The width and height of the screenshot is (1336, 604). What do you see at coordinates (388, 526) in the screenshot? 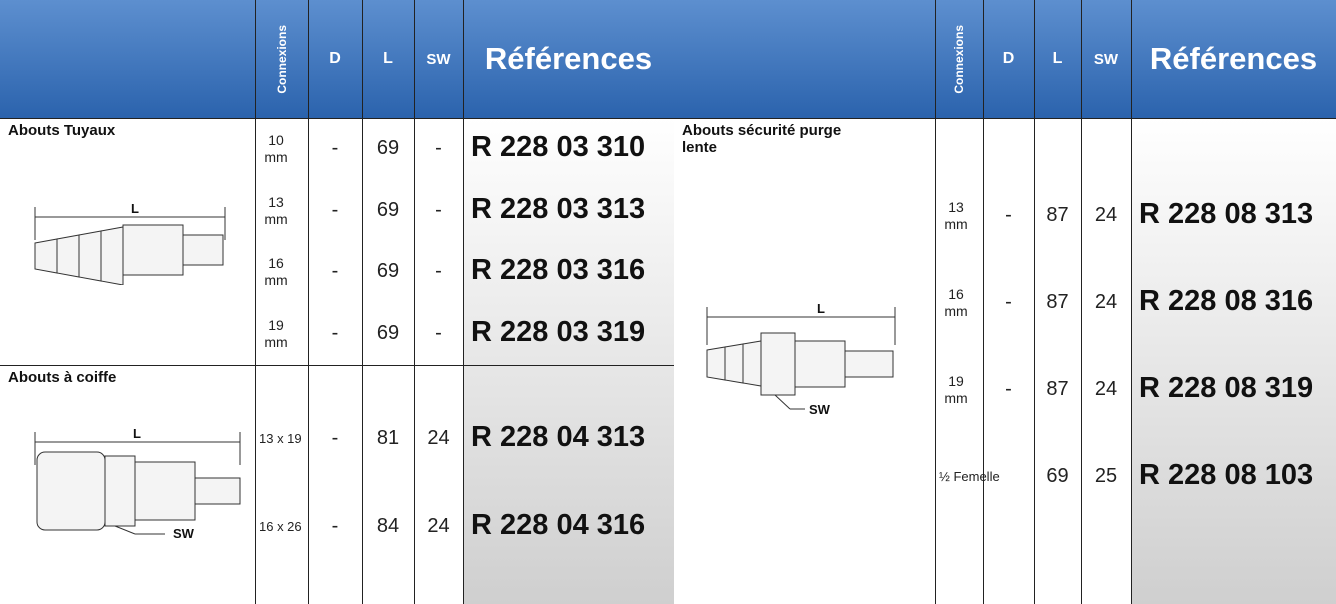
I see `l-value: 84` at bounding box center [388, 526].